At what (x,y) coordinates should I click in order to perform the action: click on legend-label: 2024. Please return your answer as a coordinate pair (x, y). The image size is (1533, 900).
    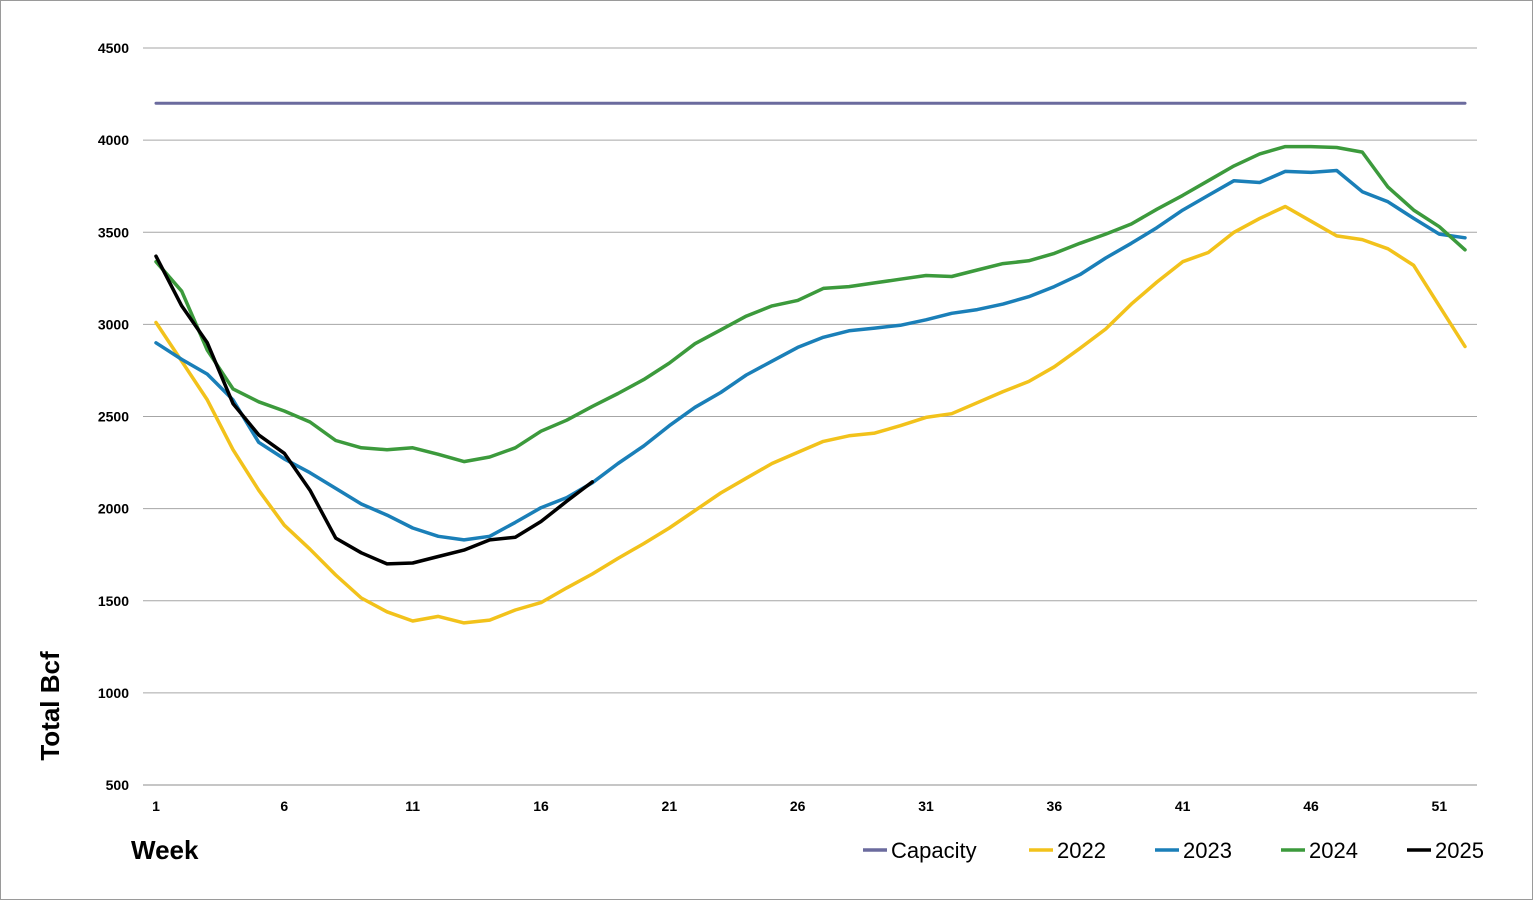
    Looking at the image, I should click on (1333, 850).